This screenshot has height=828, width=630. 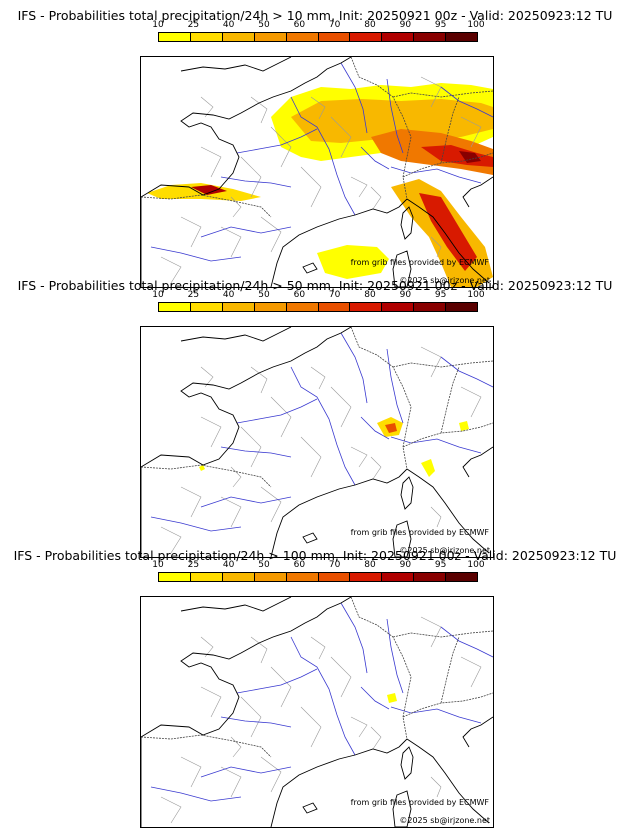 What do you see at coordinates (209, 190) in the screenshot?
I see `precip-area-pyrenees-core` at bounding box center [209, 190].